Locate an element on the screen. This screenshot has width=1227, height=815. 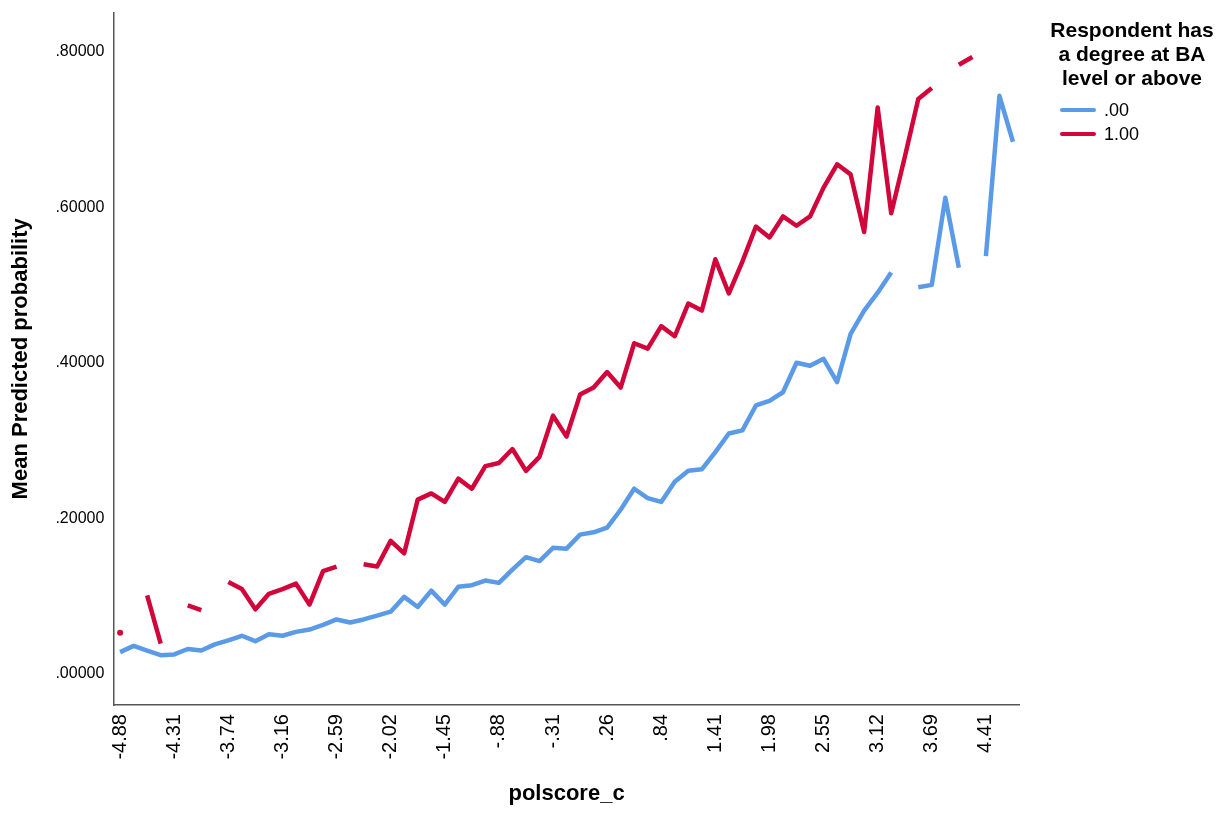
x-tick-label: -4.88 is located at coordinates (118, 737).